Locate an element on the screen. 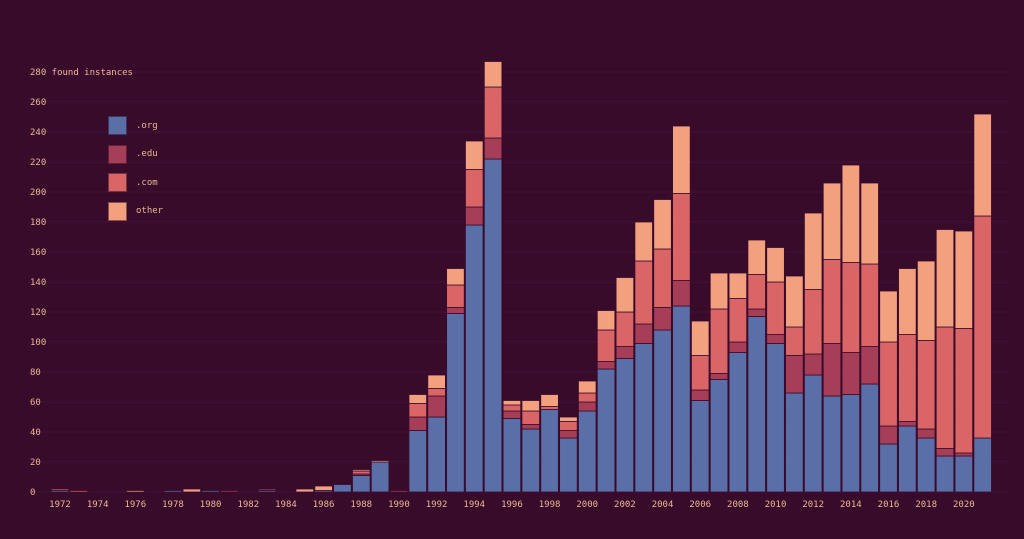 The height and width of the screenshot is (539, 1024). x-tick-label: 1976 is located at coordinates (135, 505).